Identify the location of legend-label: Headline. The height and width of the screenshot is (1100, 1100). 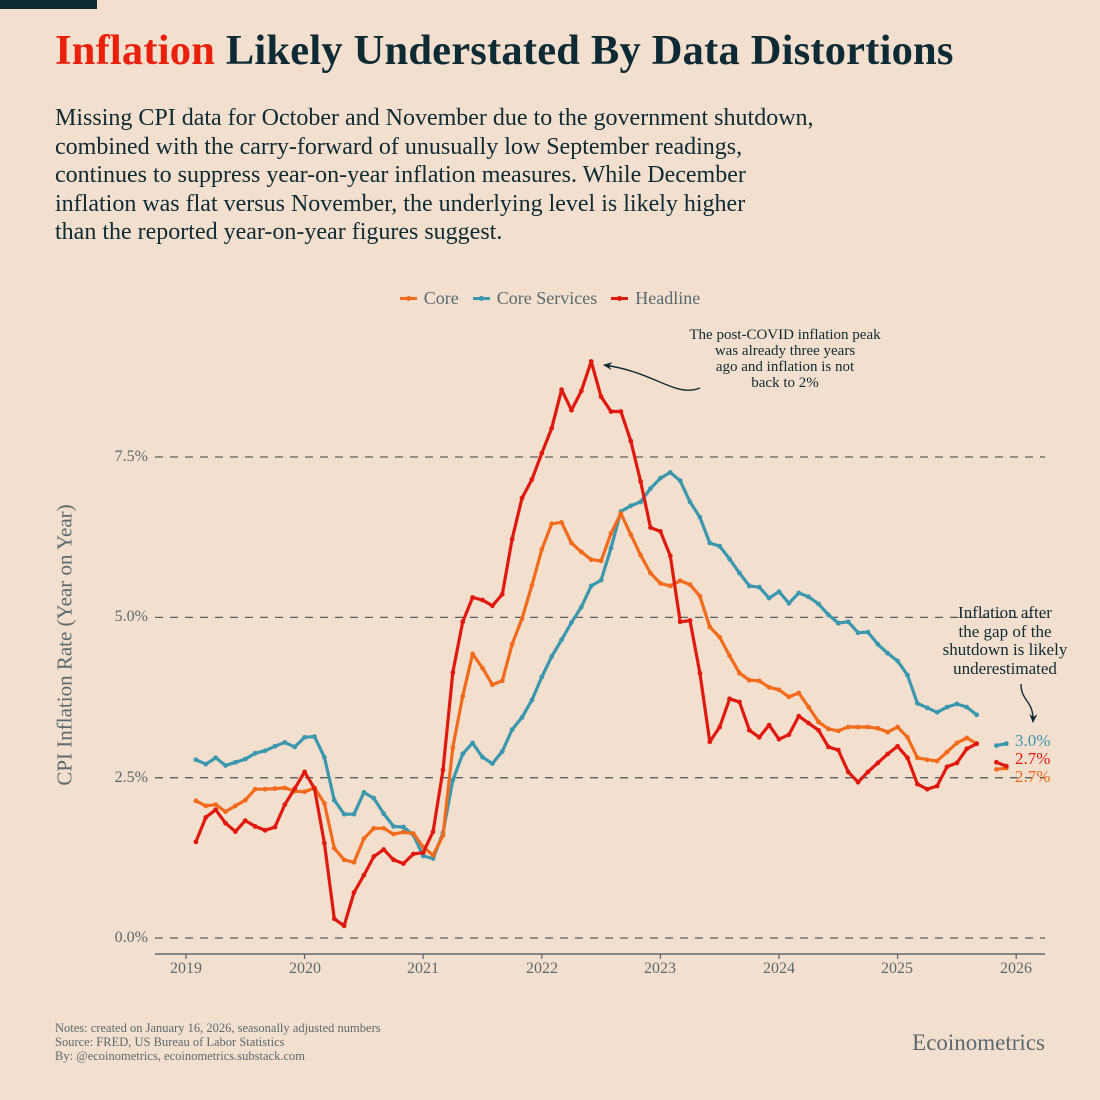
(668, 298).